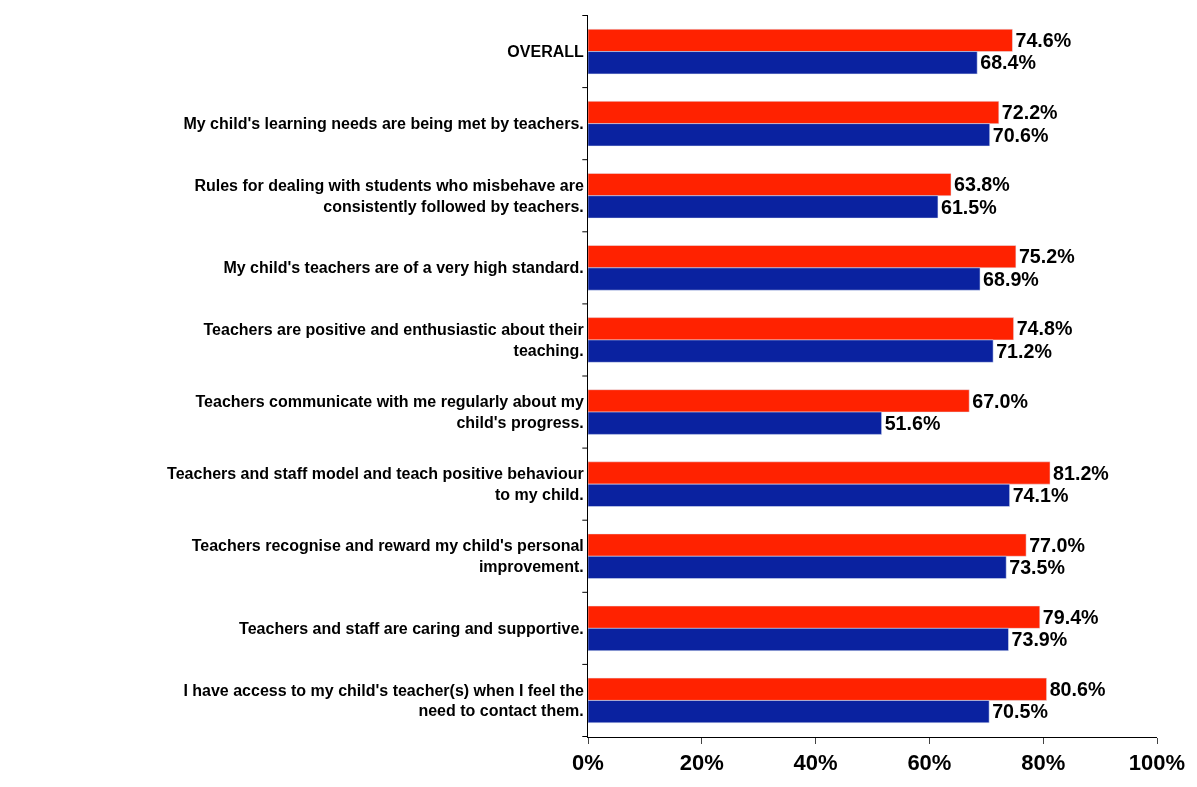 The height and width of the screenshot is (787, 1197). Describe the element at coordinates (546, 52) in the screenshot. I see `y-tick-label: OVERALL` at that location.